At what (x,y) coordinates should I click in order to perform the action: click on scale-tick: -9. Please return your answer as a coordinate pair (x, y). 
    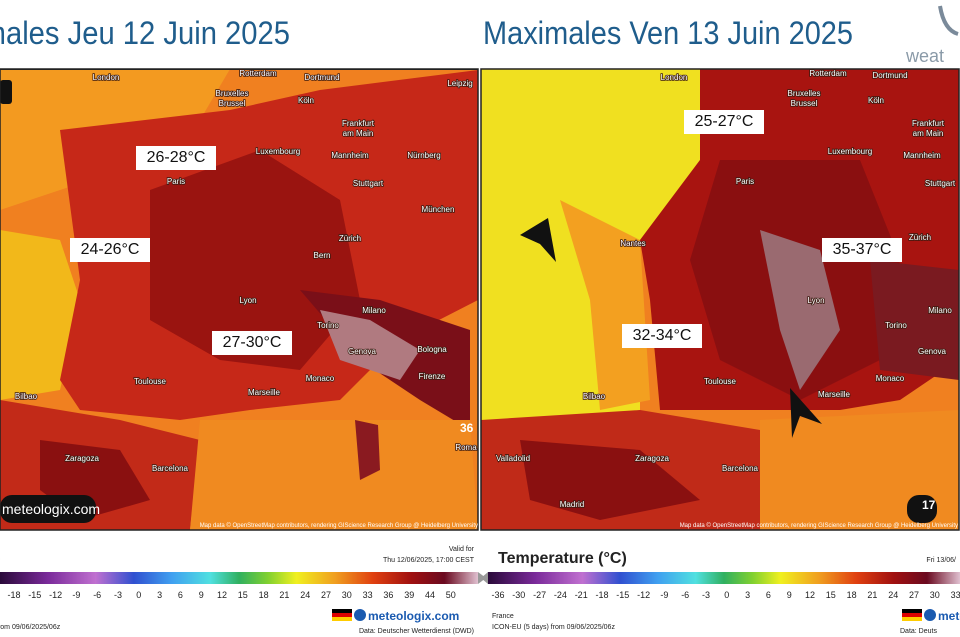
    Looking at the image, I should click on (76, 595).